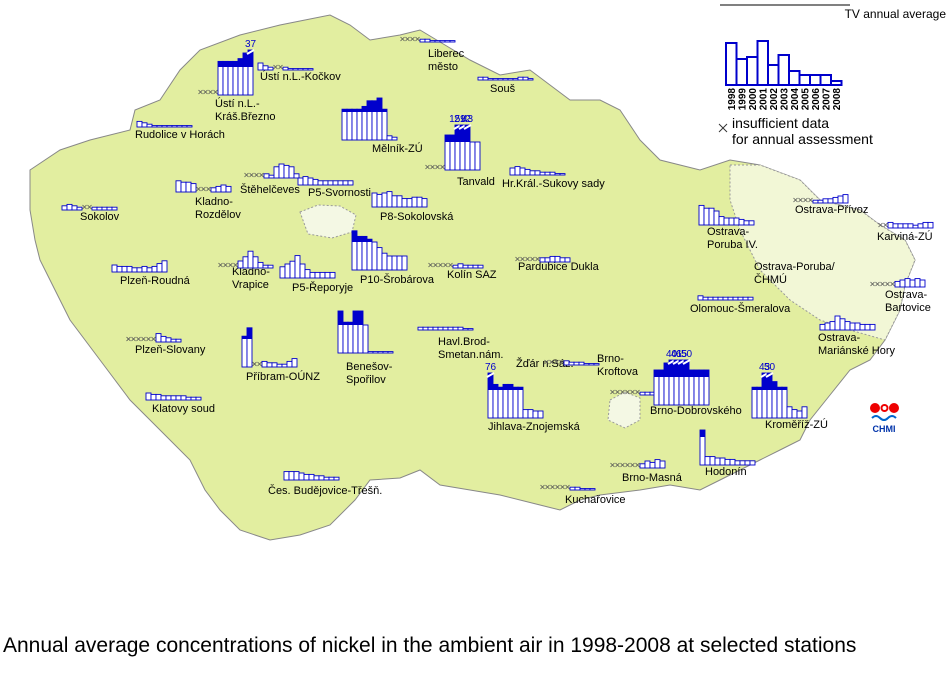 The image size is (950, 690). I want to click on overflow-label: 65, so click(682, 354).